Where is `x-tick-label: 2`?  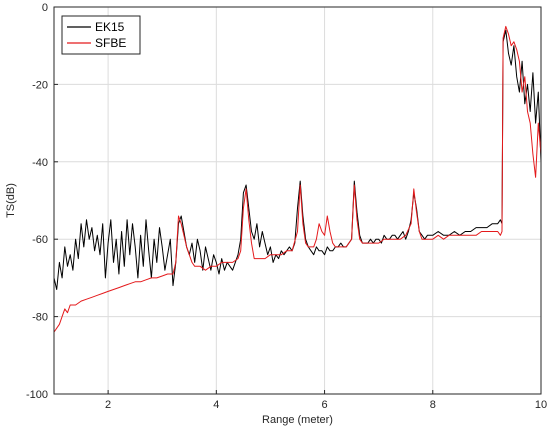
x-tick-label: 2 is located at coordinates (108, 405).